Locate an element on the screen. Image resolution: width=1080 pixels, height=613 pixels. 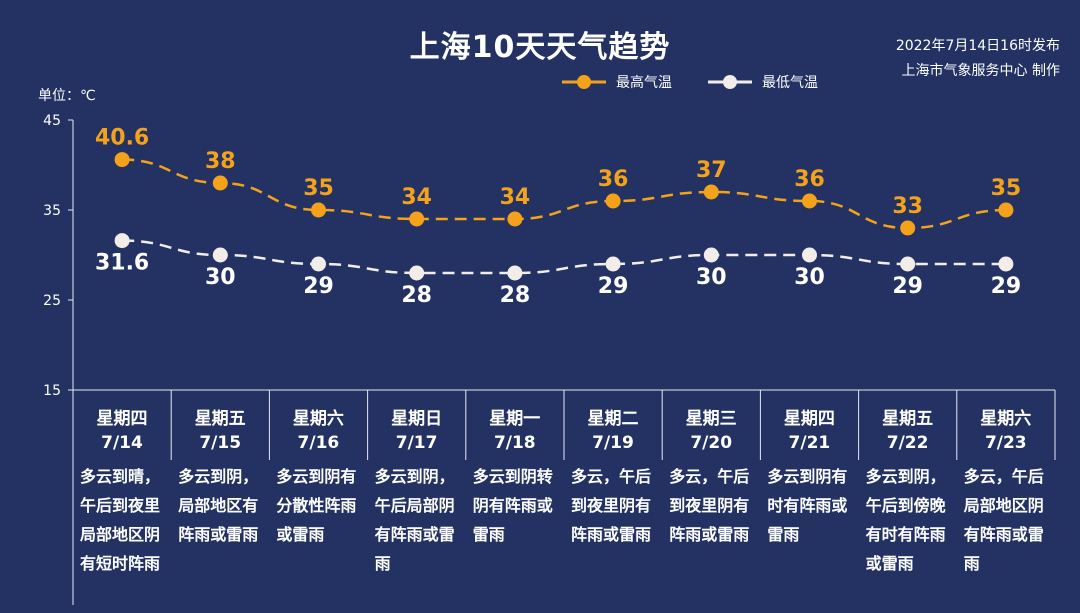
day-weekday: 星期三 is located at coordinates (711, 419).